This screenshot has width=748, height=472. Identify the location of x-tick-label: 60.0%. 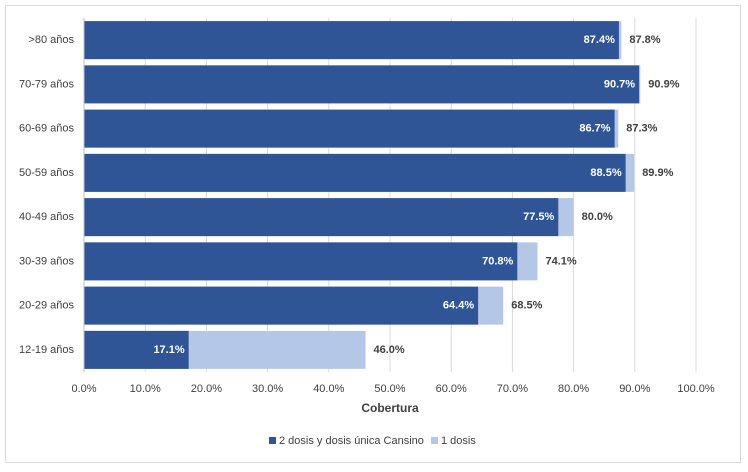
(451, 389).